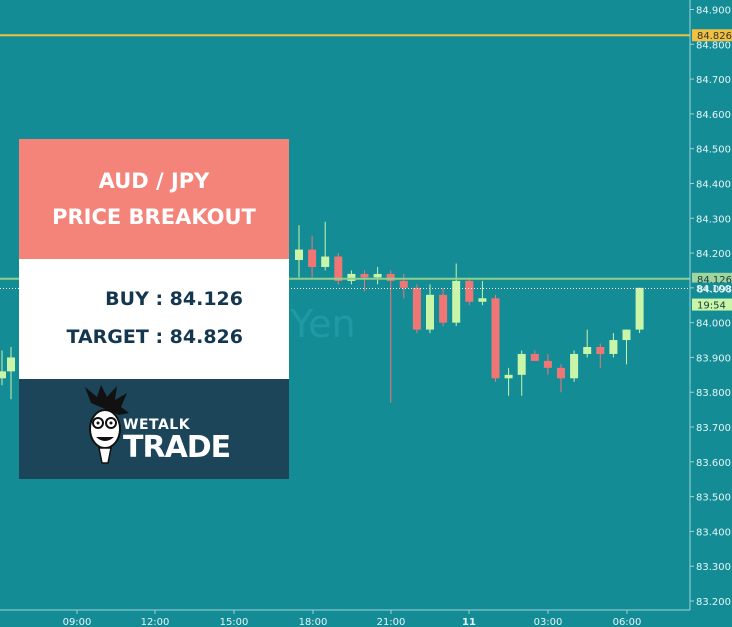 The height and width of the screenshot is (627, 732). What do you see at coordinates (154, 199) in the screenshot?
I see `card-header: AUD / JPY PRICE BREAKOUT` at bounding box center [154, 199].